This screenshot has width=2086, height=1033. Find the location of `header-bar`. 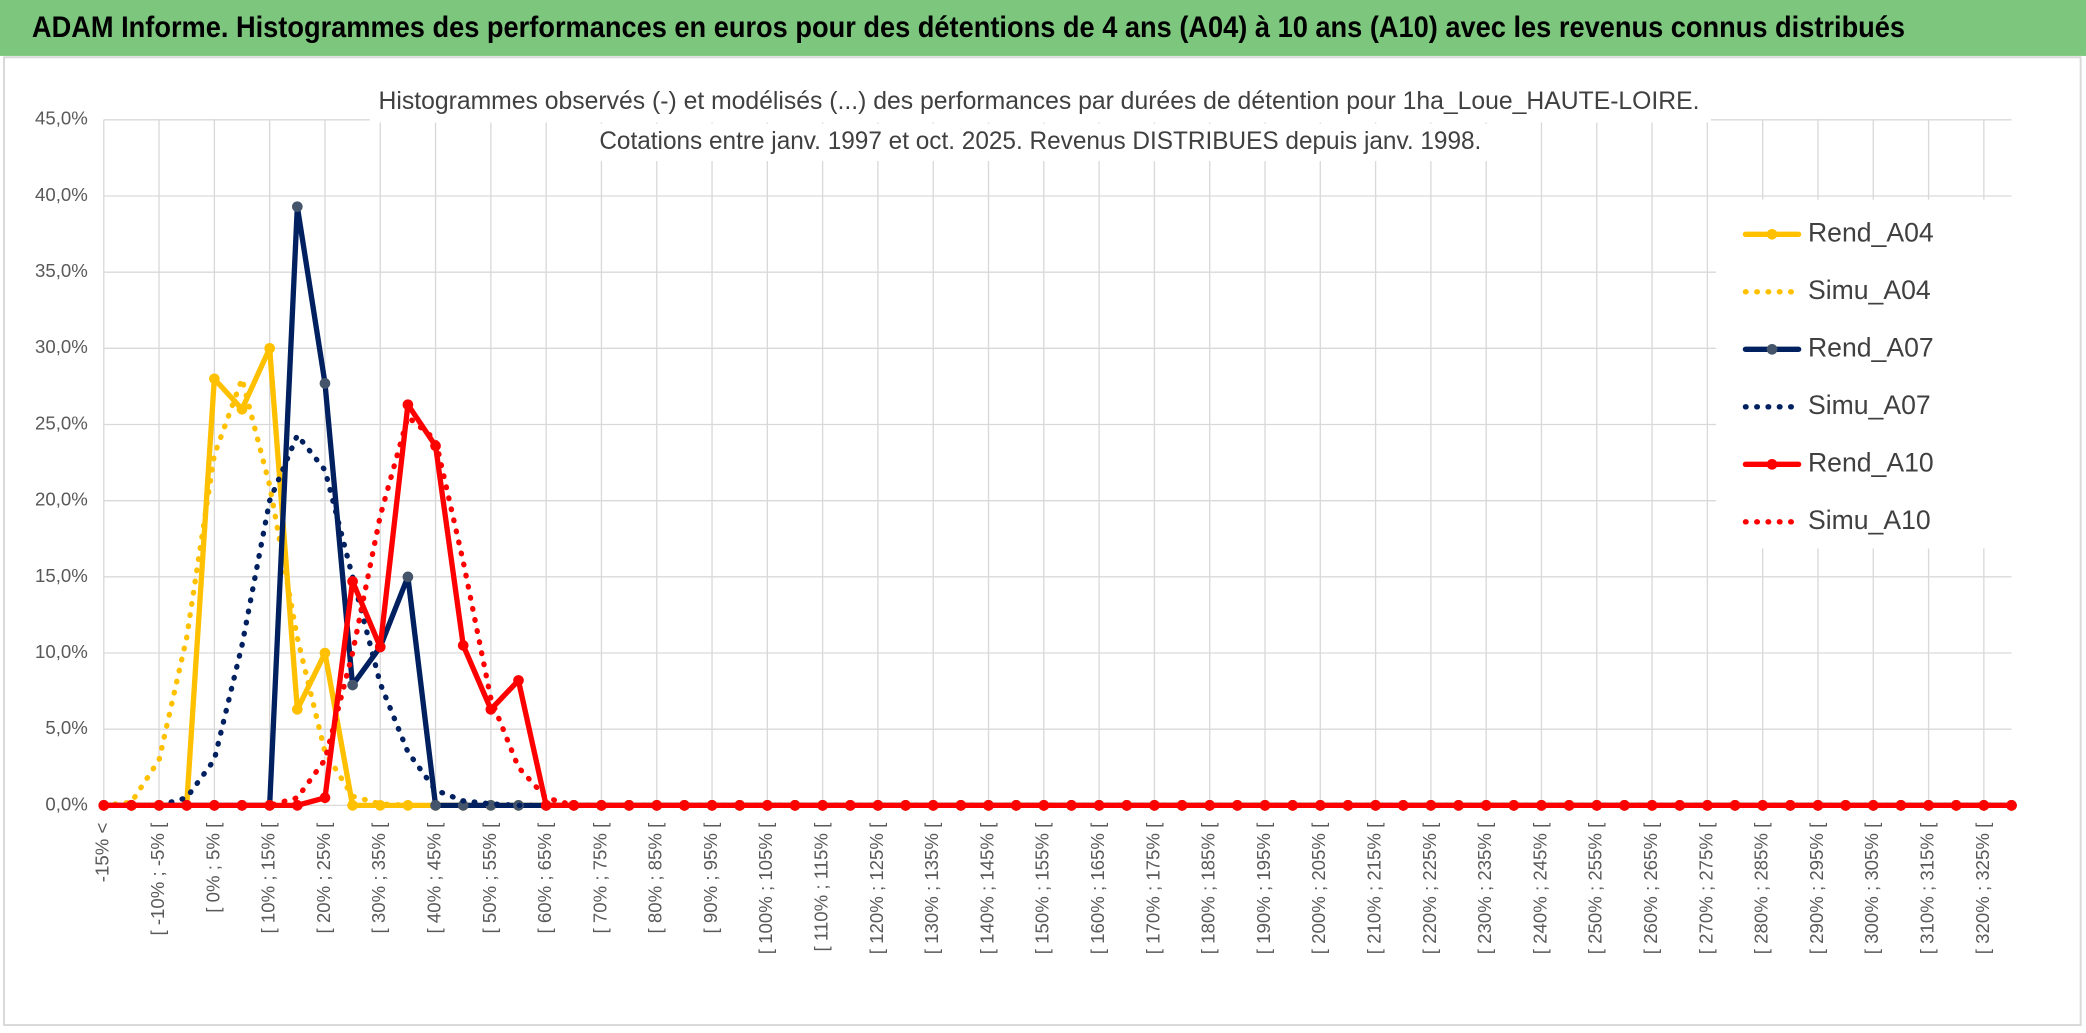

header-bar is located at coordinates (1043, 28).